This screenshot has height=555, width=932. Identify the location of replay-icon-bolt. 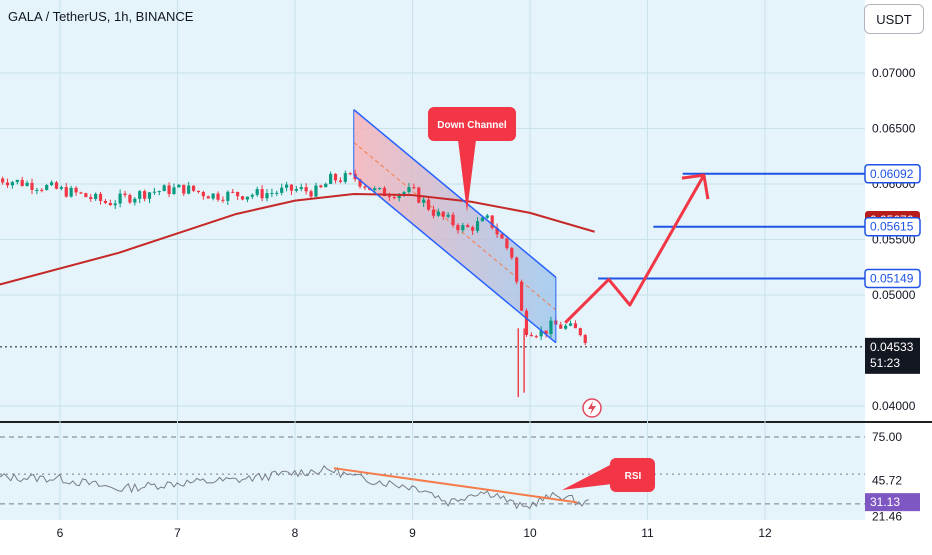
(592, 408).